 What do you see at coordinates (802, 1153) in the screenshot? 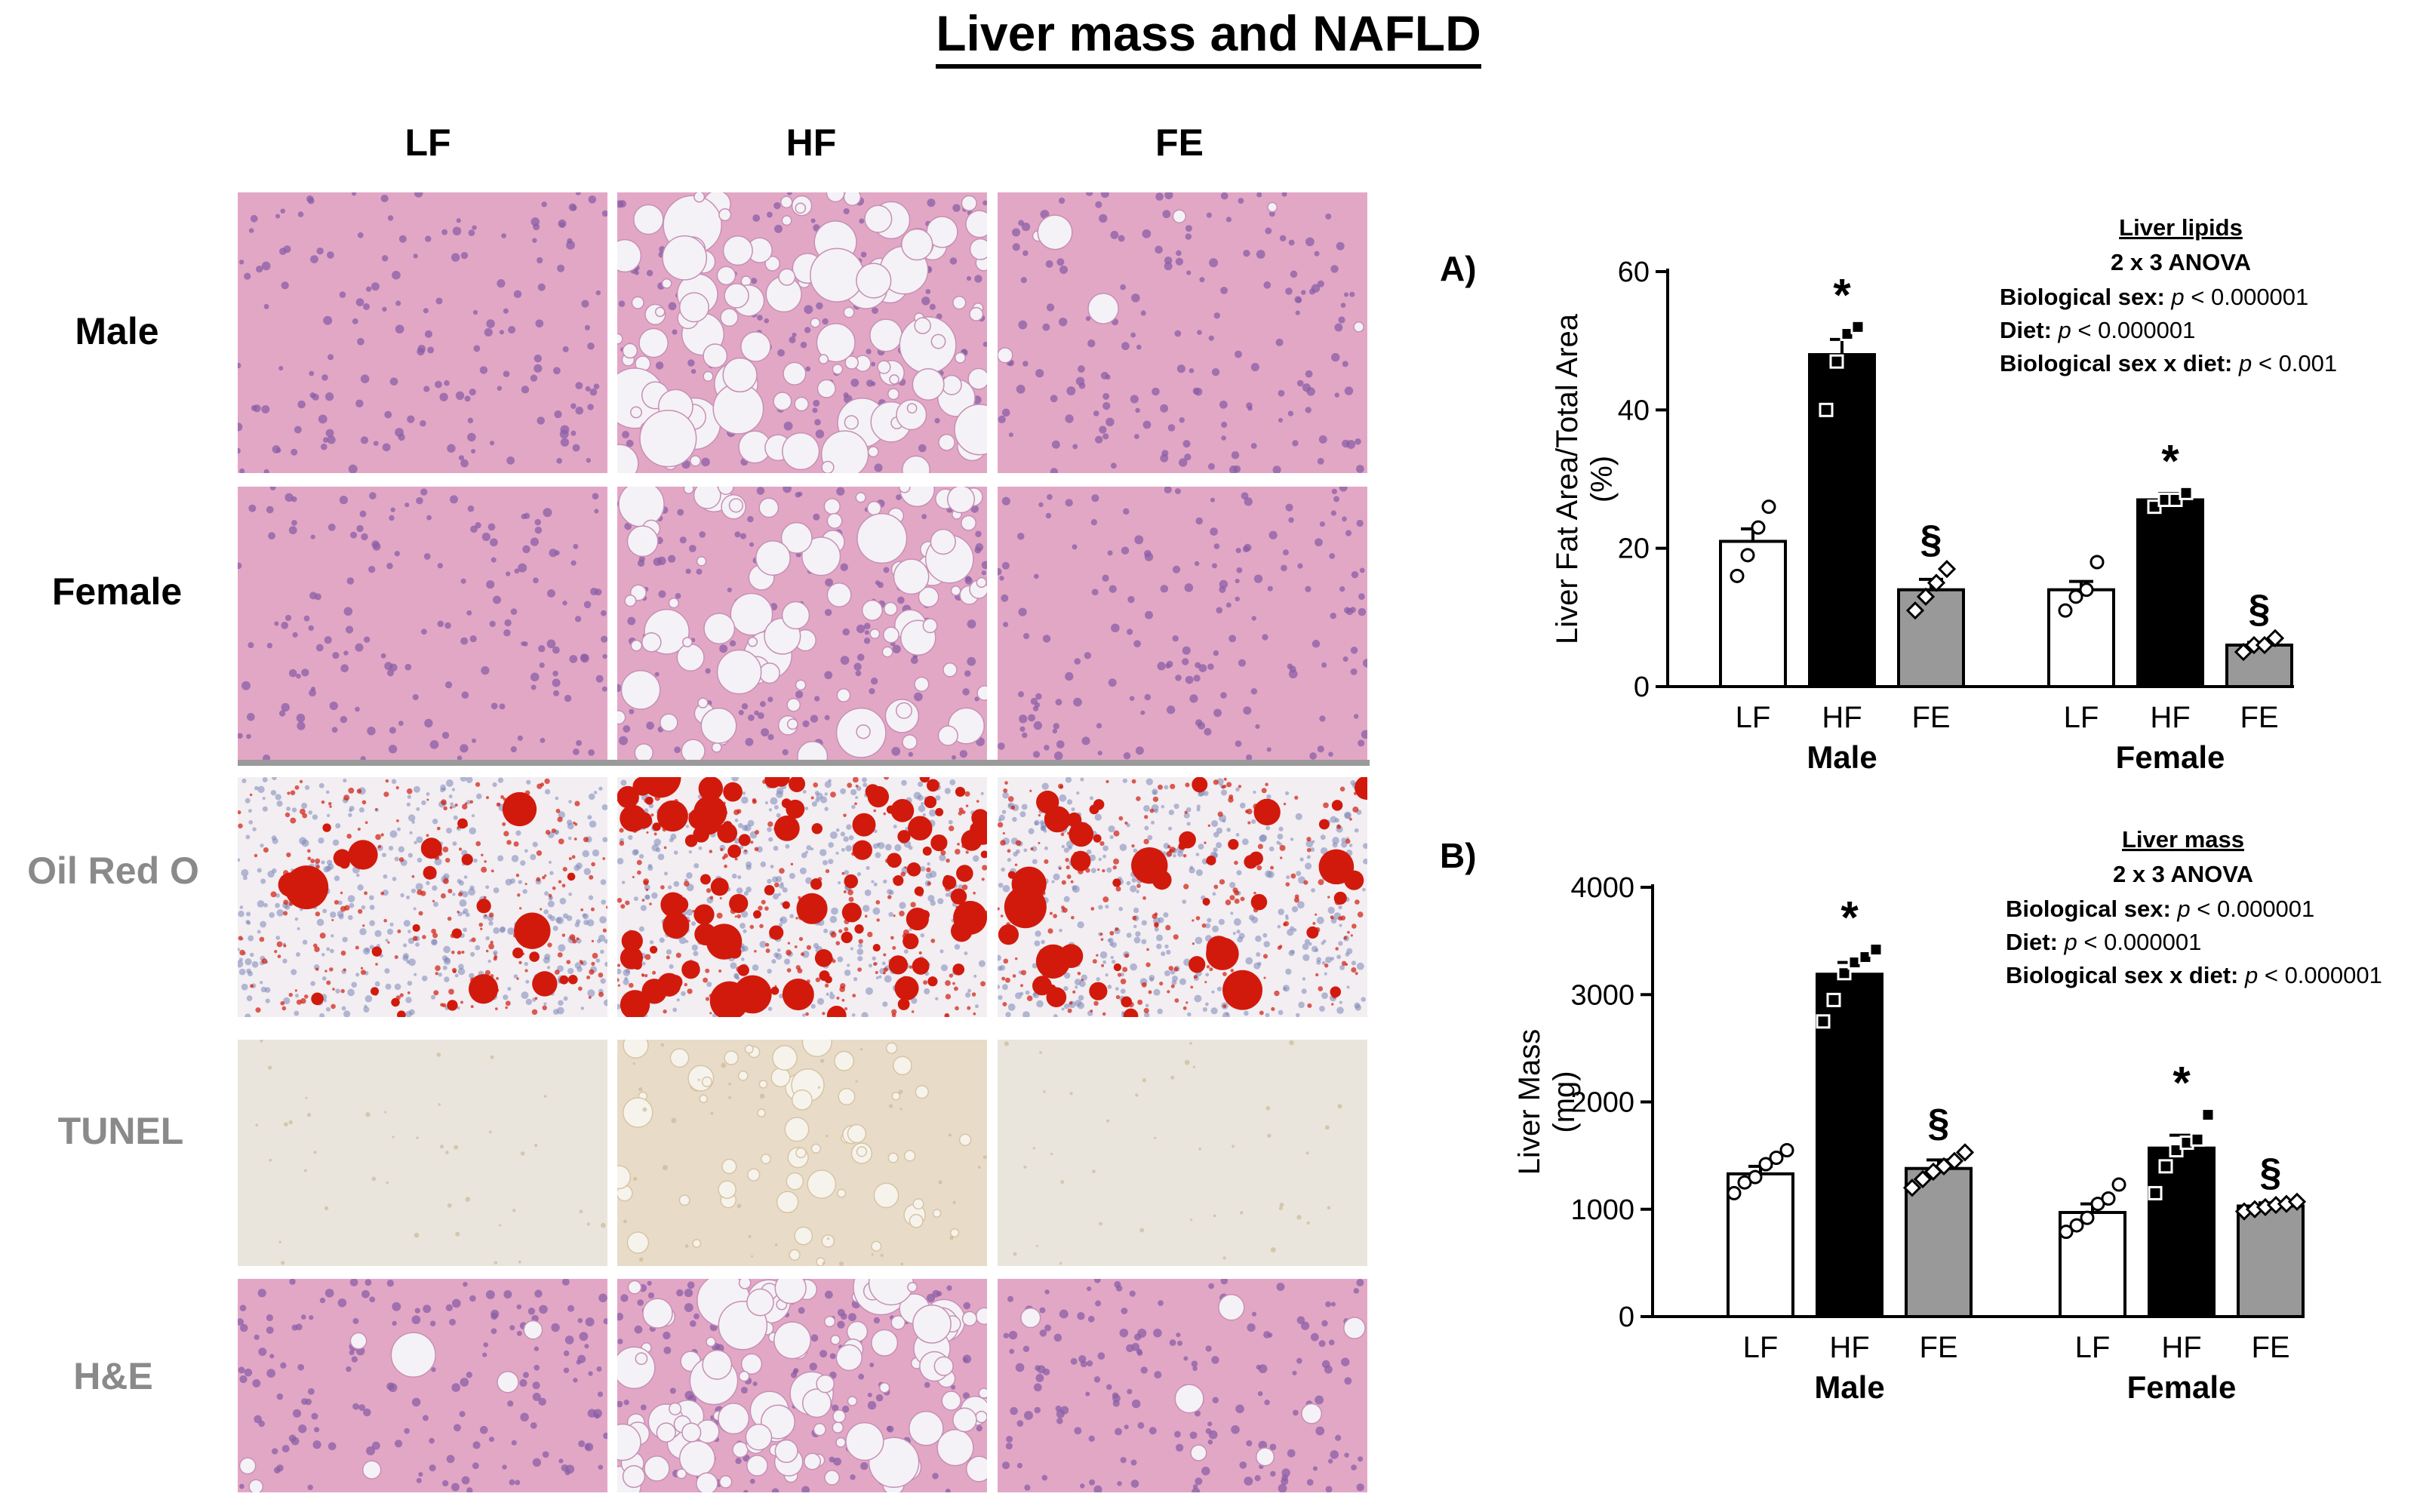
I see `micrograph-tunel-hf` at bounding box center [802, 1153].